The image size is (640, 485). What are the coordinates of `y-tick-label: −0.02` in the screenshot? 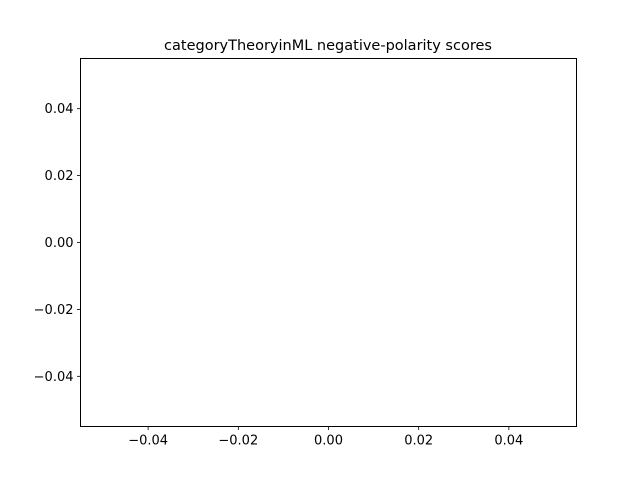 It's located at (54, 310).